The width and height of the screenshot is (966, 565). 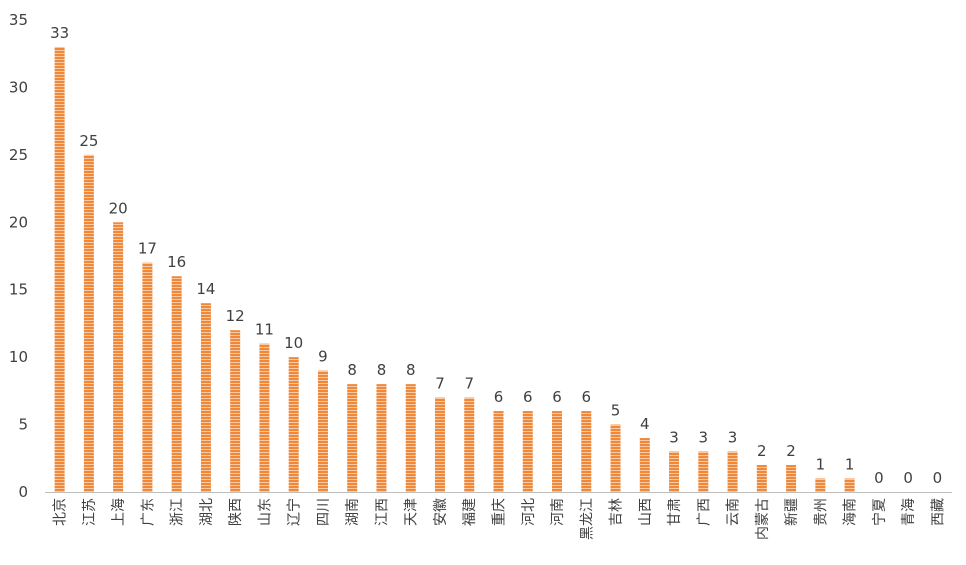 I want to click on x-tick-label: 内蒙古, so click(x=763, y=519).